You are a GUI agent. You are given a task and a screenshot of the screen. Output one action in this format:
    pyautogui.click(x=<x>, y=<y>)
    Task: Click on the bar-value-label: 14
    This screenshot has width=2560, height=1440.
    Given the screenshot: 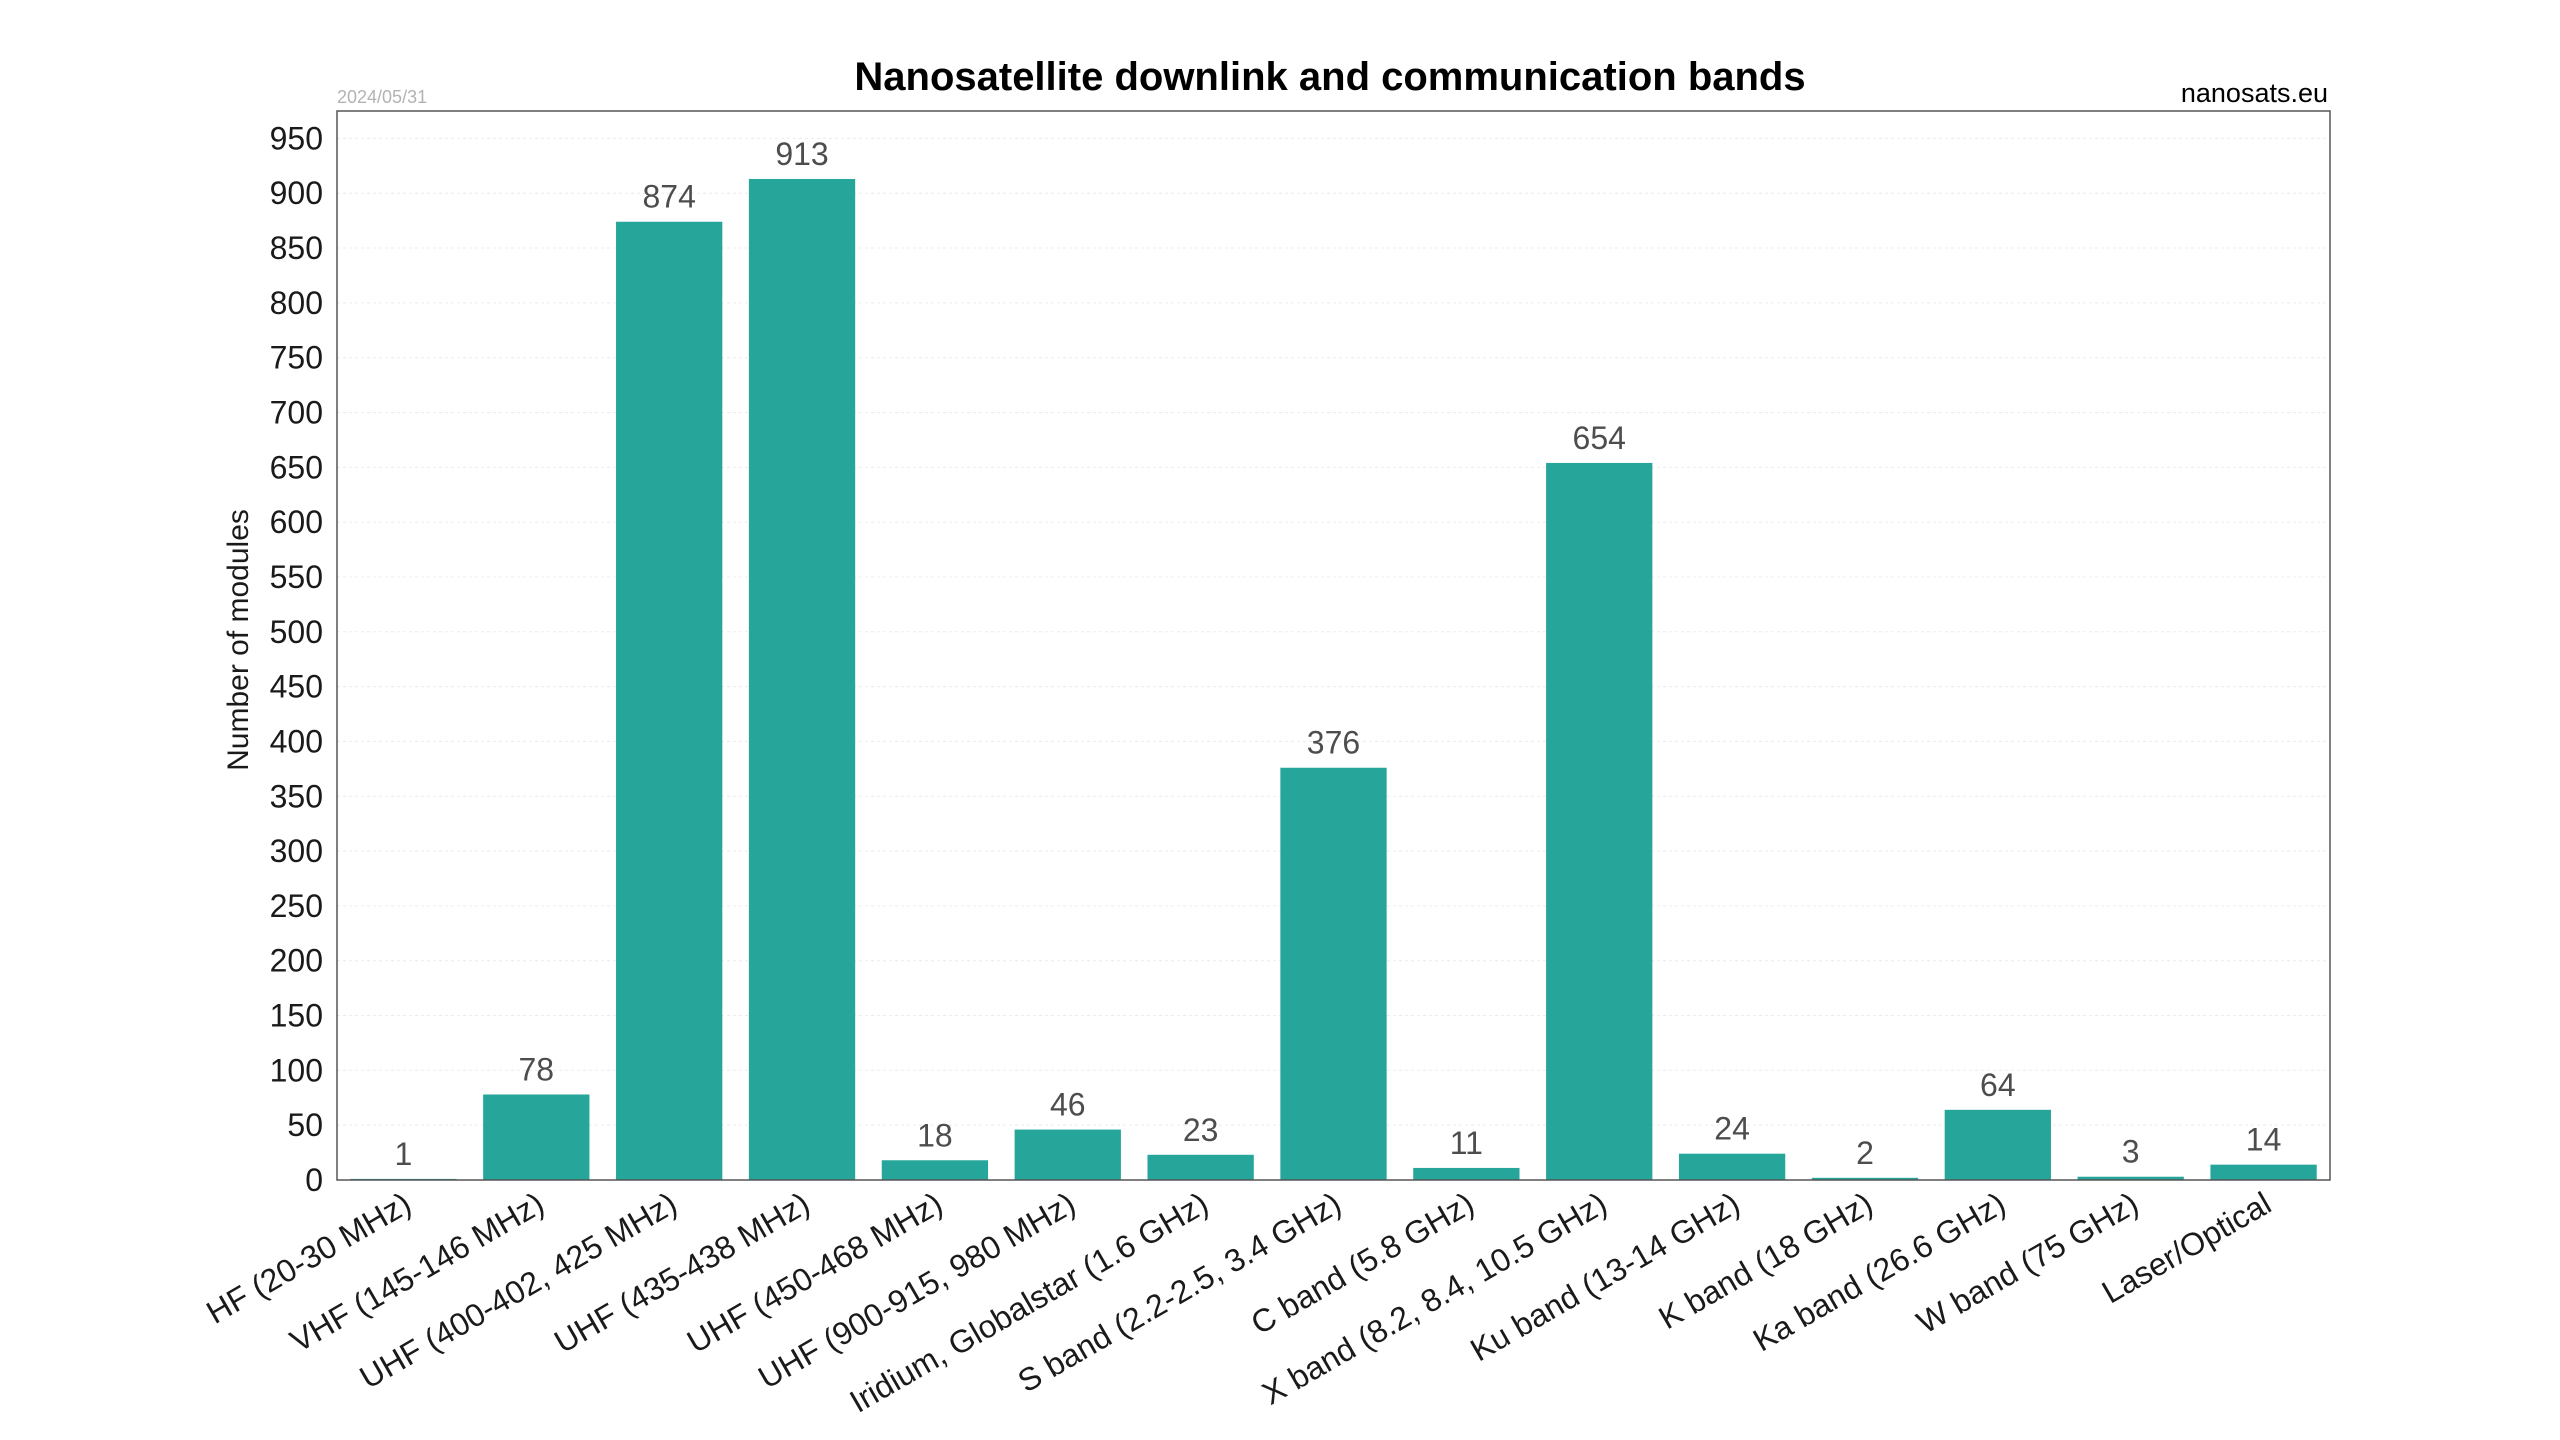 What is the action you would take?
    pyautogui.click(x=2264, y=1140)
    